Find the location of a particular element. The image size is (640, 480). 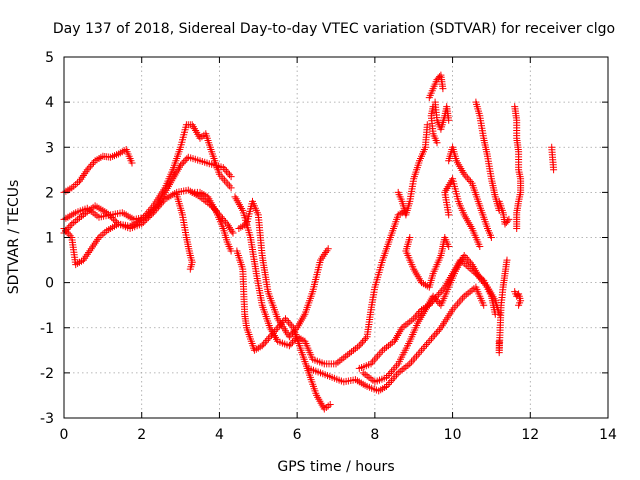

x-tick-label: 4 is located at coordinates (219, 435).